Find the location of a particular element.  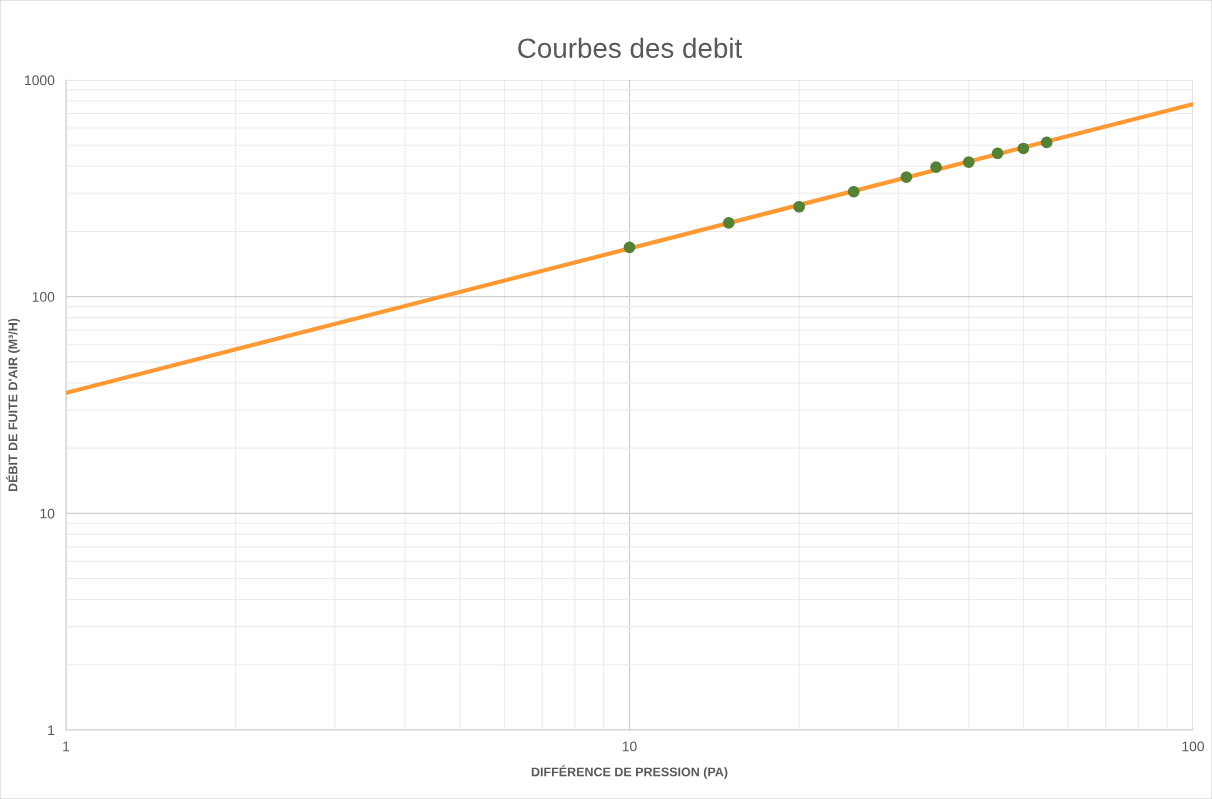

y-tick-label: 10 is located at coordinates (47, 513).